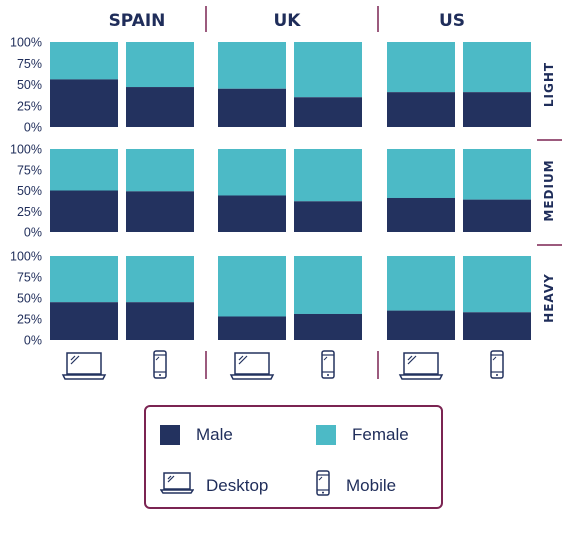 This screenshot has height=540, width=565. What do you see at coordinates (380, 434) in the screenshot?
I see `legend-label-female: Female` at bounding box center [380, 434].